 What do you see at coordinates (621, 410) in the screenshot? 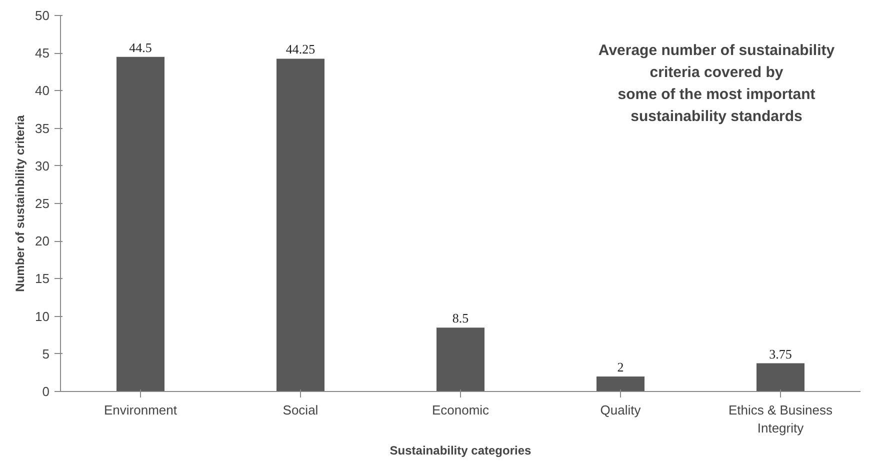
I see `x-tick-label: Quality` at bounding box center [621, 410].